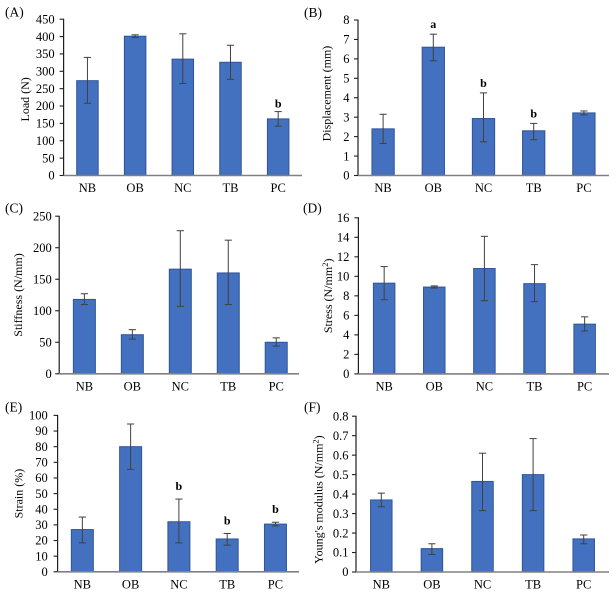 The height and width of the screenshot is (598, 616). Describe the element at coordinates (14, 12) in the screenshot. I see `svg-text: (A)` at that location.